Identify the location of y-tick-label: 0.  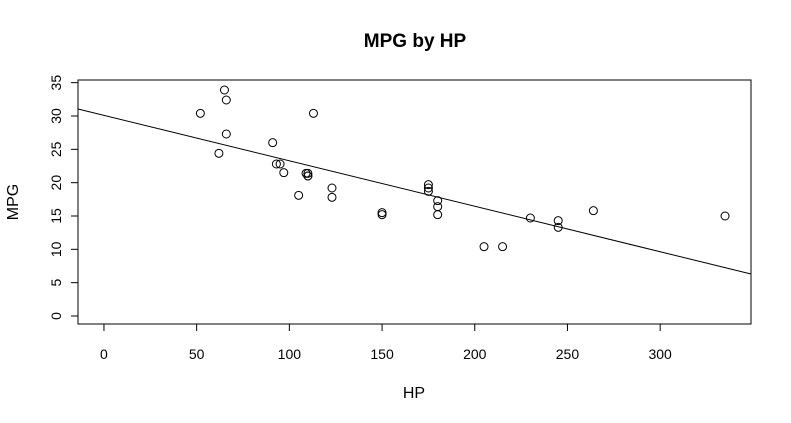
(56, 316).